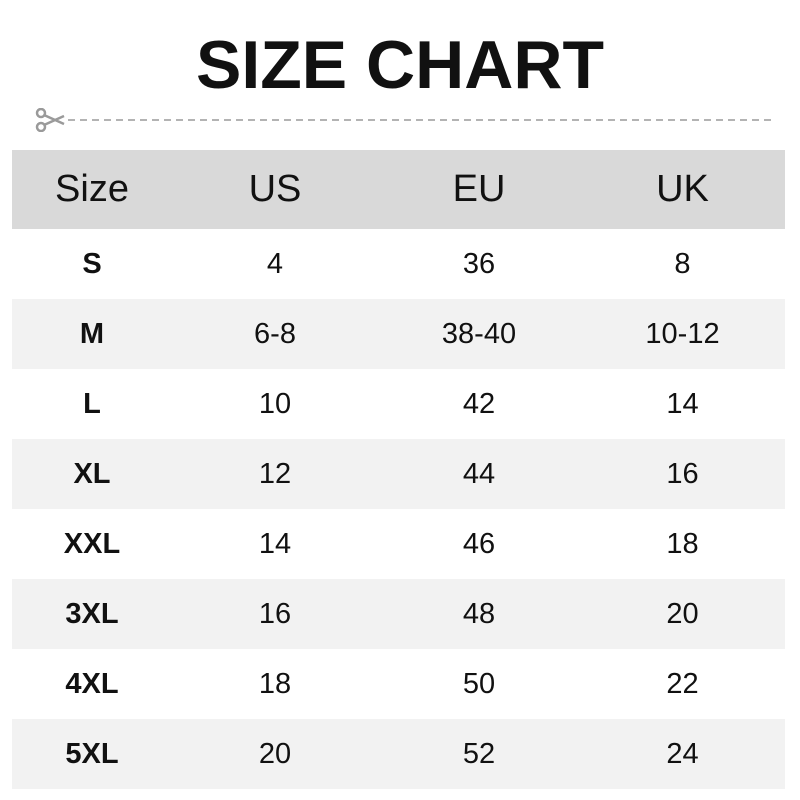 The height and width of the screenshot is (800, 800). I want to click on scissors-icon, so click(50, 120).